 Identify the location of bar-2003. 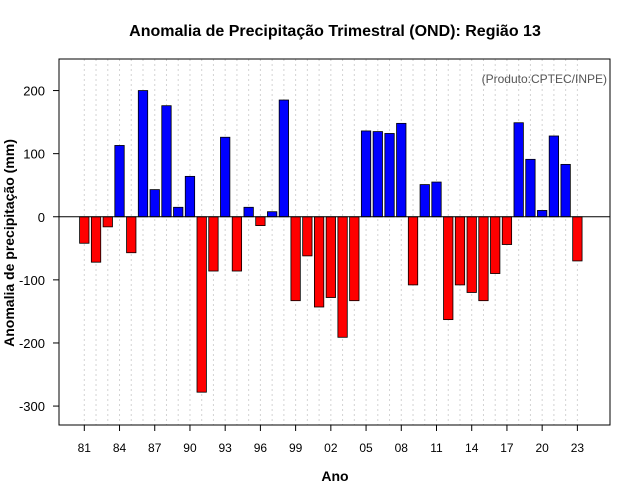
(342, 277).